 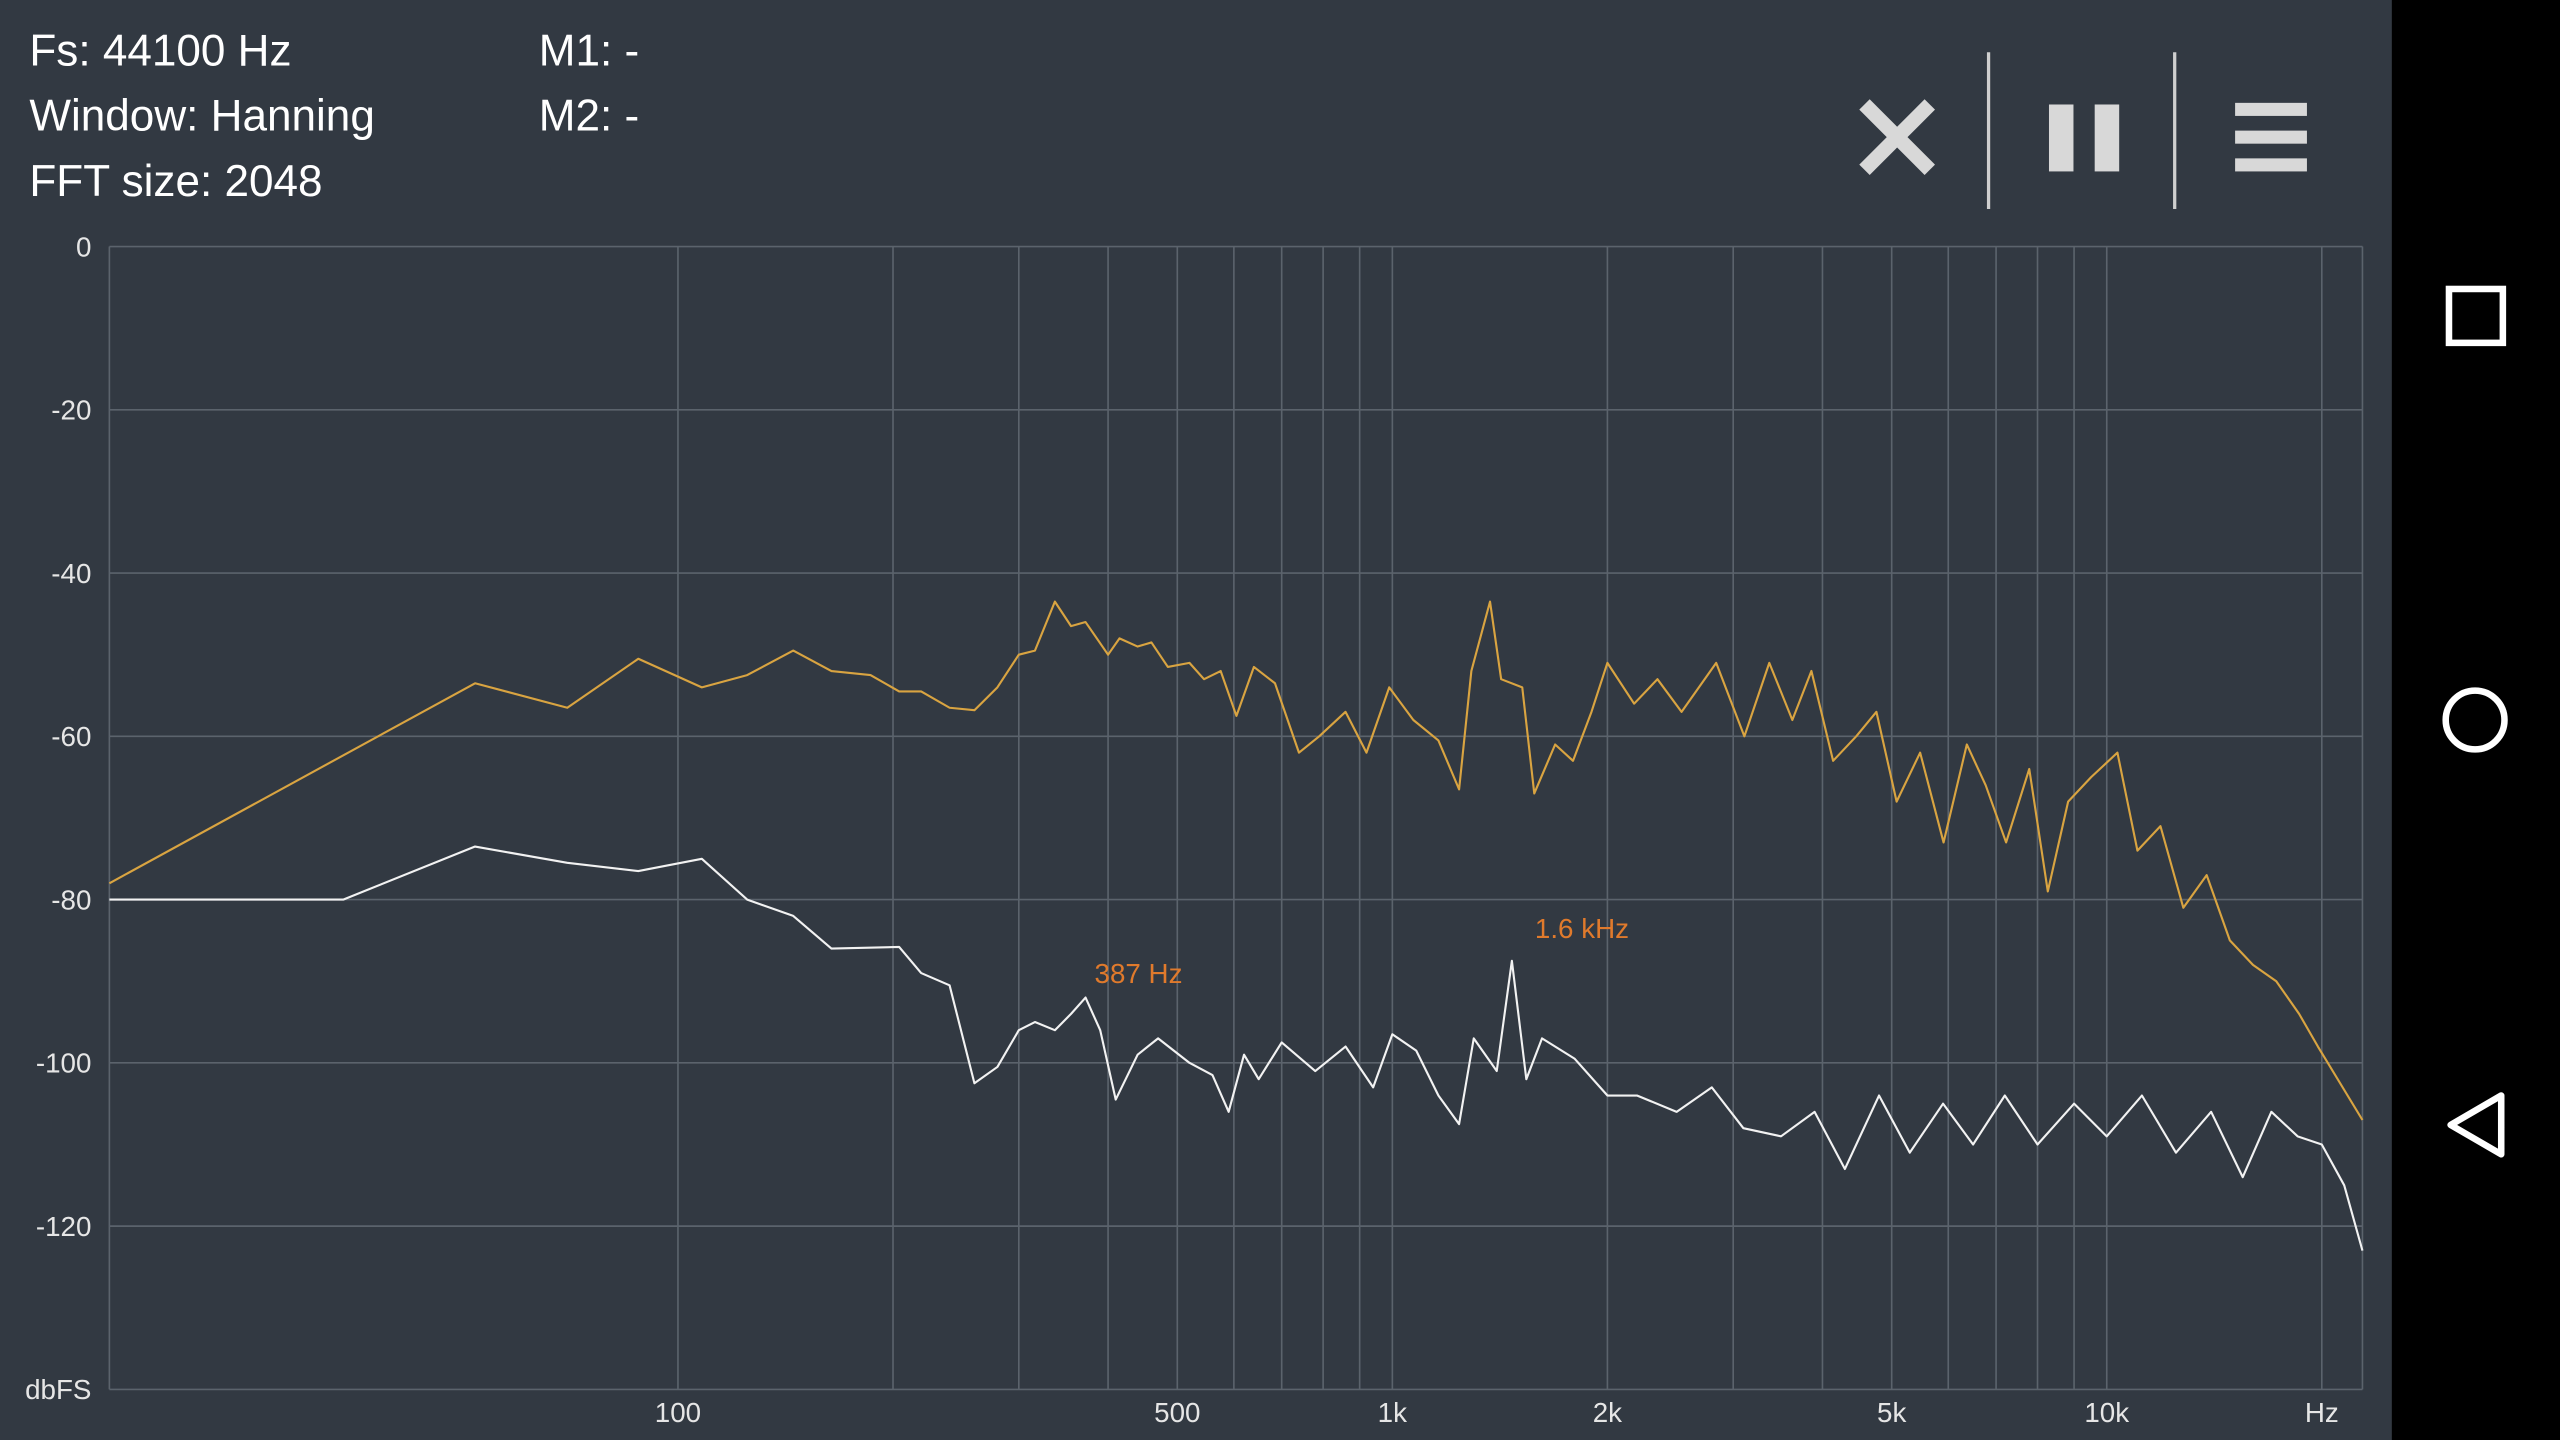 What do you see at coordinates (589, 50) in the screenshot?
I see `marker-1: M1: -` at bounding box center [589, 50].